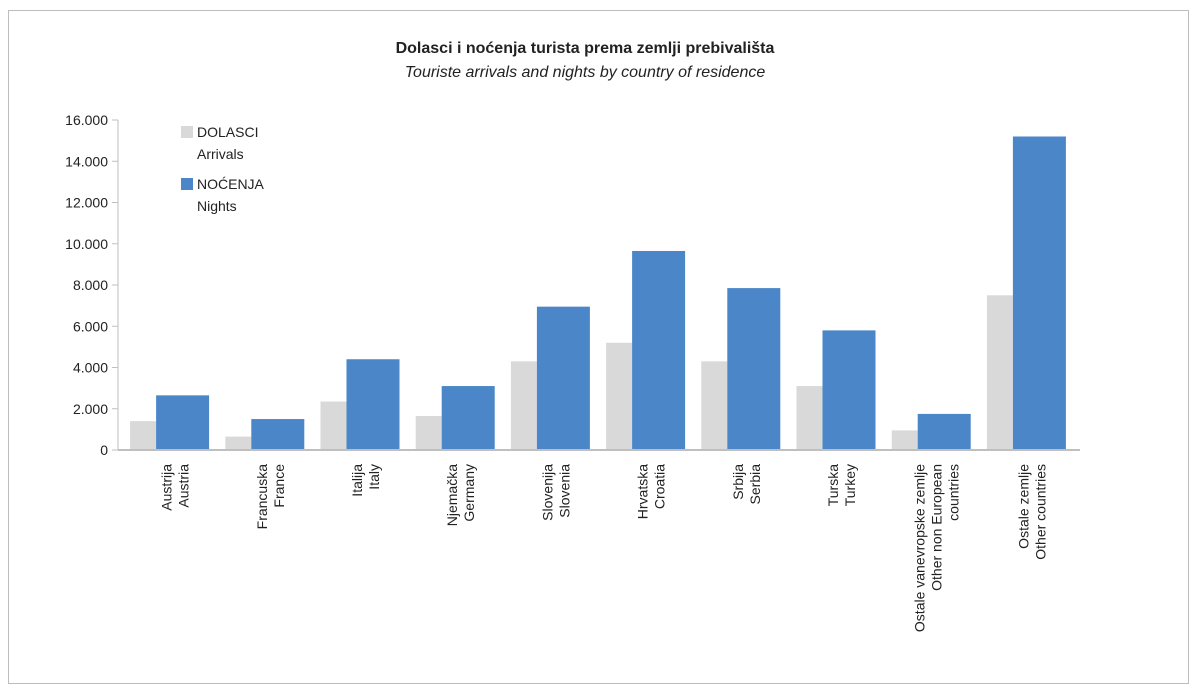 The width and height of the screenshot is (1198, 691). Describe the element at coordinates (220, 154) in the screenshot. I see `legend-label: Arrivals` at that location.